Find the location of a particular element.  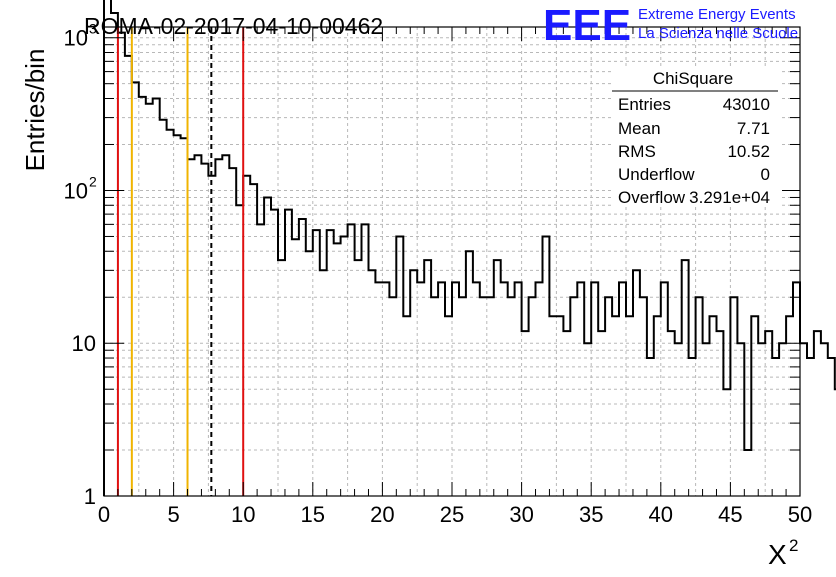

x-tick-label: 40 is located at coordinates (661, 514).